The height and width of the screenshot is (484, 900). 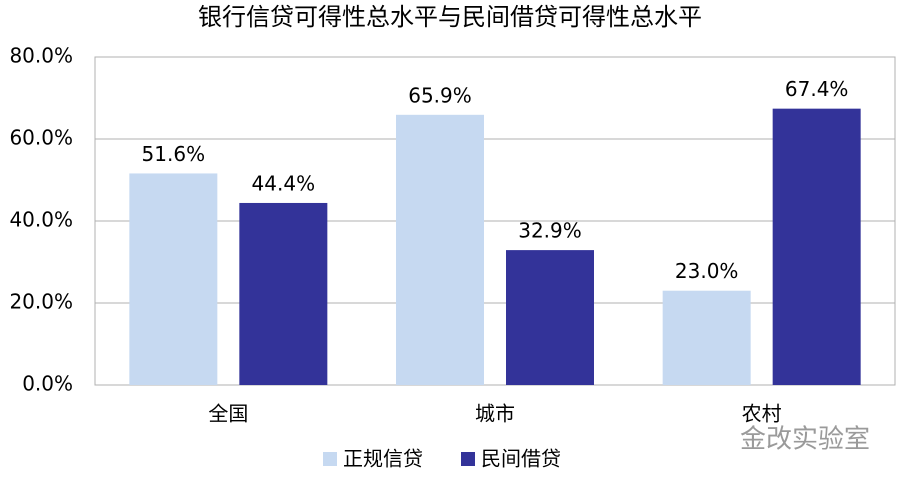 I want to click on chart-title: 银行信贷可得性总水平与民间借贷可得性总水平, so click(x=450, y=17).